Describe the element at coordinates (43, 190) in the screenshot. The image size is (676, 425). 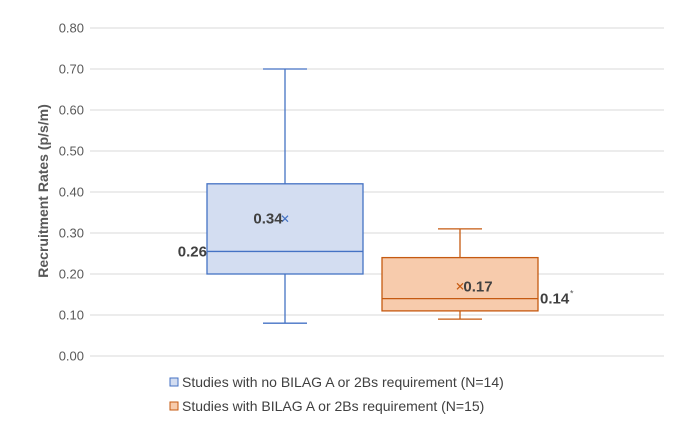
I see `y-axis-label: Recruitment Rates (p/s/m)` at that location.